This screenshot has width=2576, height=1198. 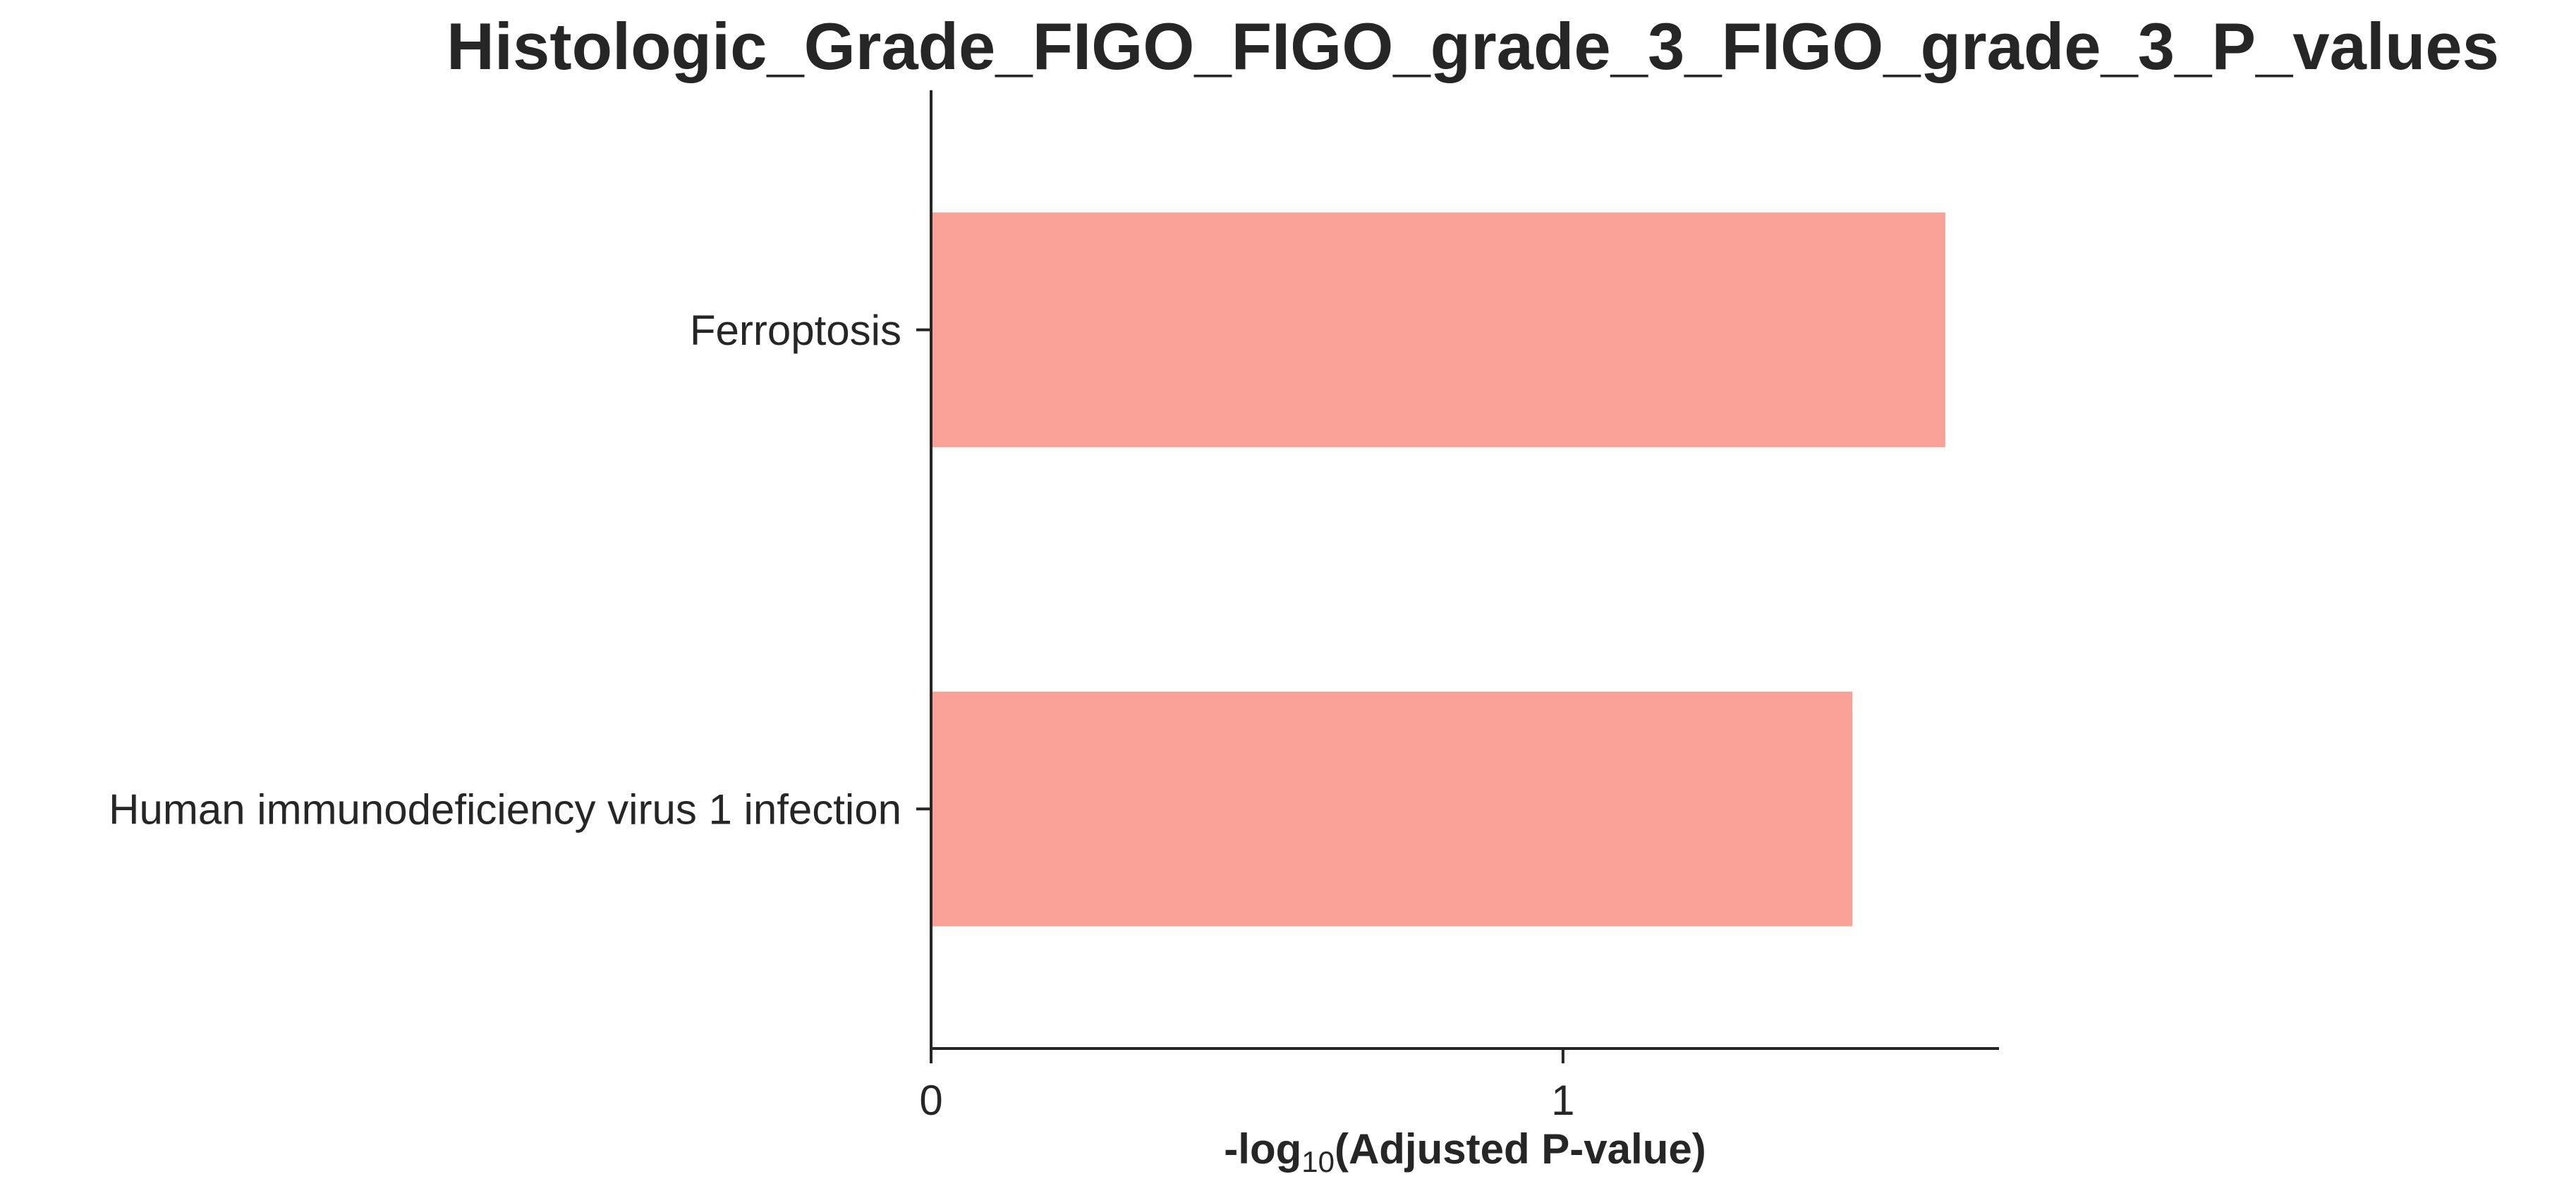 I want to click on y-tick-label: Human immunodeficiency virus 1 infection, so click(x=505, y=809).